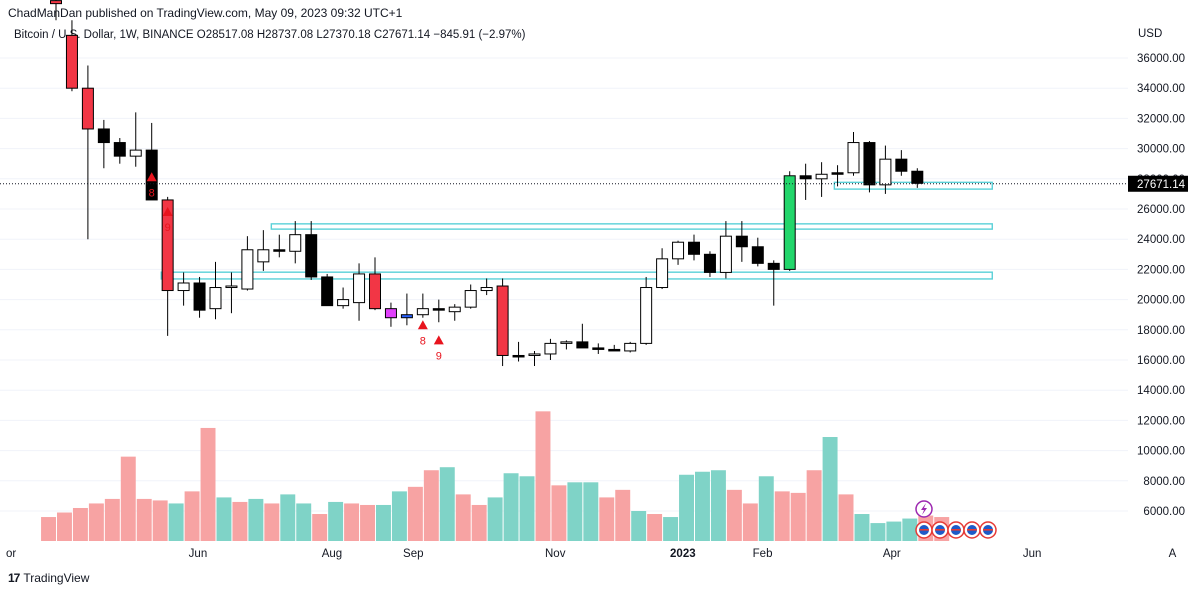 The image size is (1200, 594). I want to click on zone-rectangle, so click(631, 226).